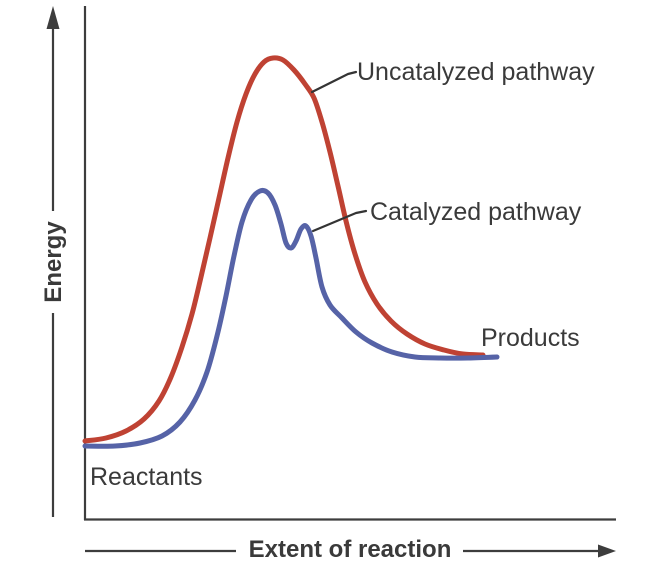 This screenshot has width=650, height=567. What do you see at coordinates (146, 477) in the screenshot?
I see `reactants-label: Reactants` at bounding box center [146, 477].